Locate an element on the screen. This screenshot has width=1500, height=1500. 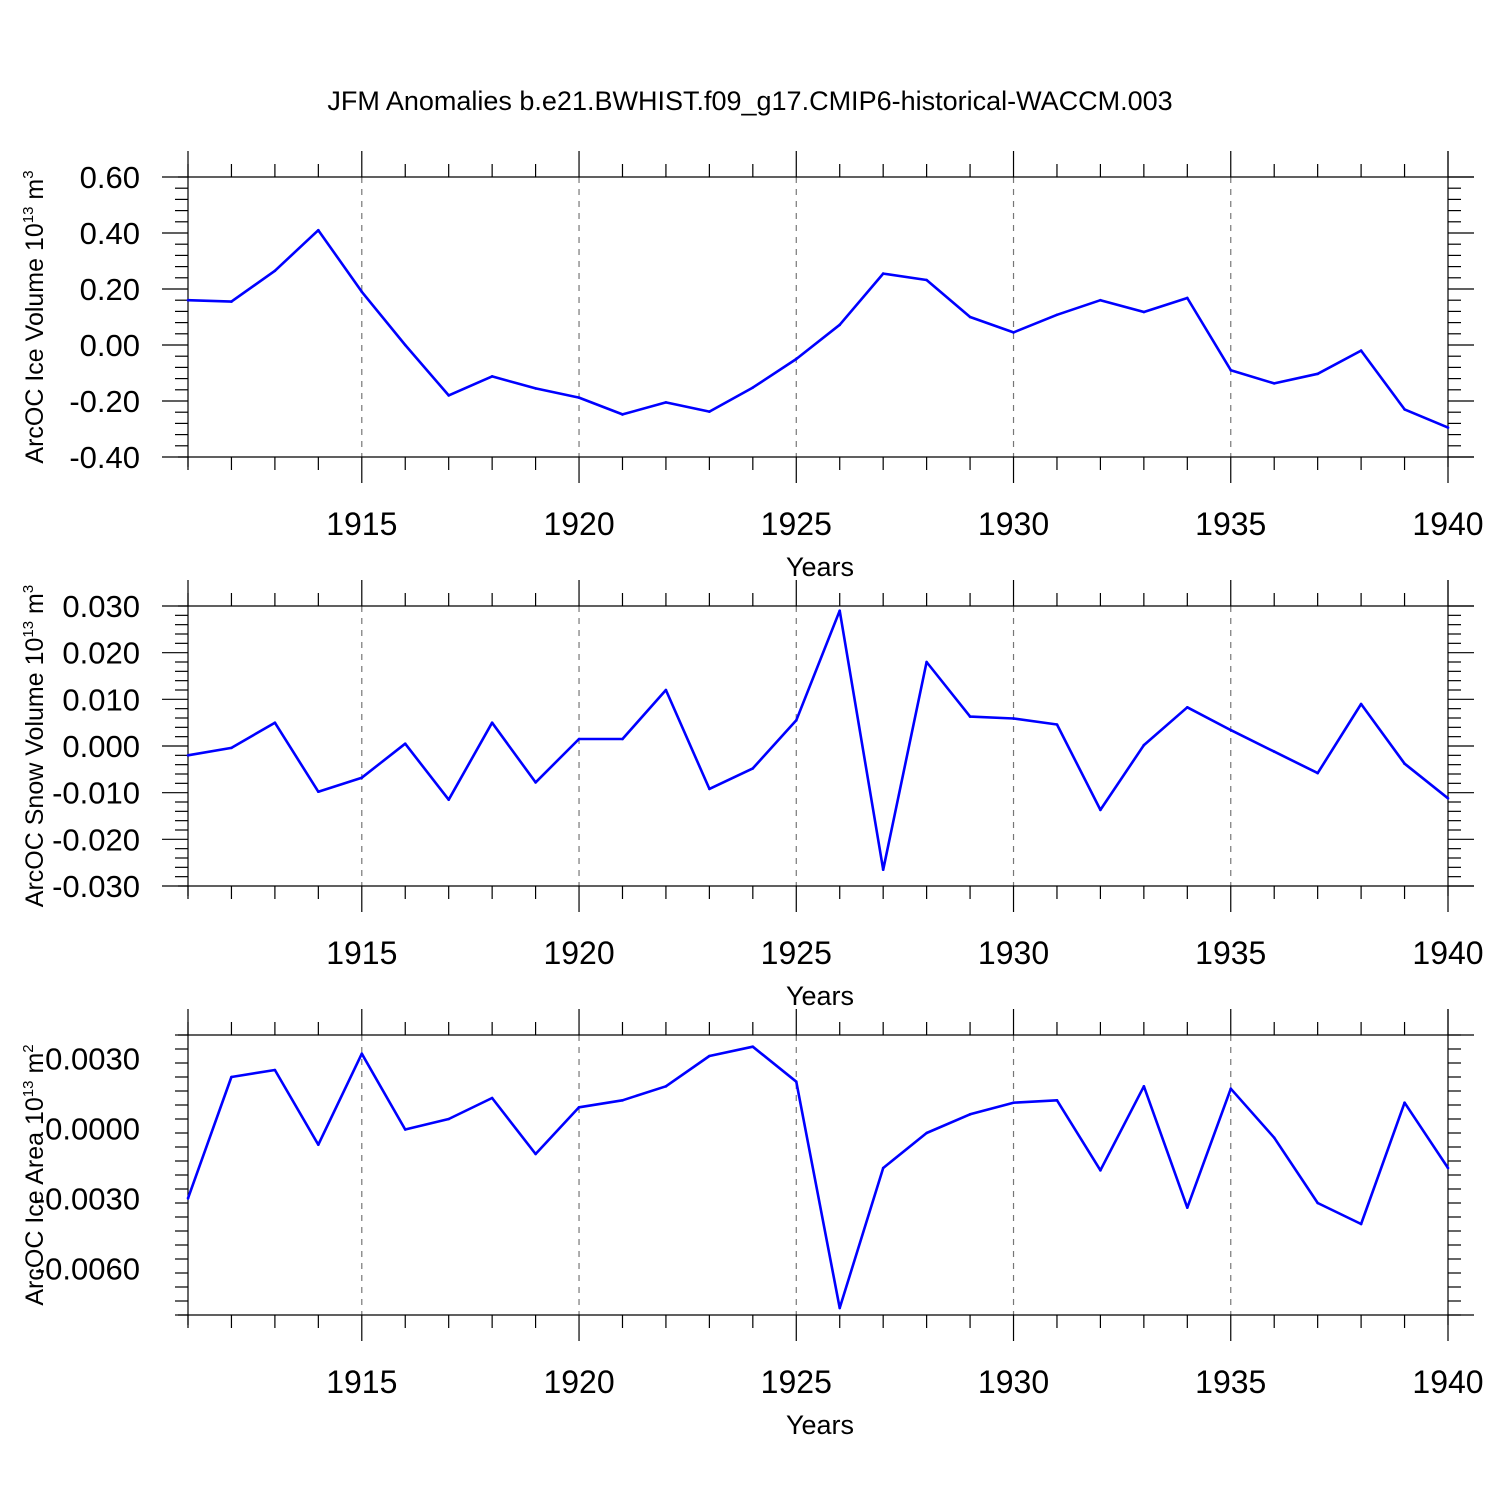
y-axis-label: ArcOC Ice Area 1013 m2 is located at coordinates (34, 1174).